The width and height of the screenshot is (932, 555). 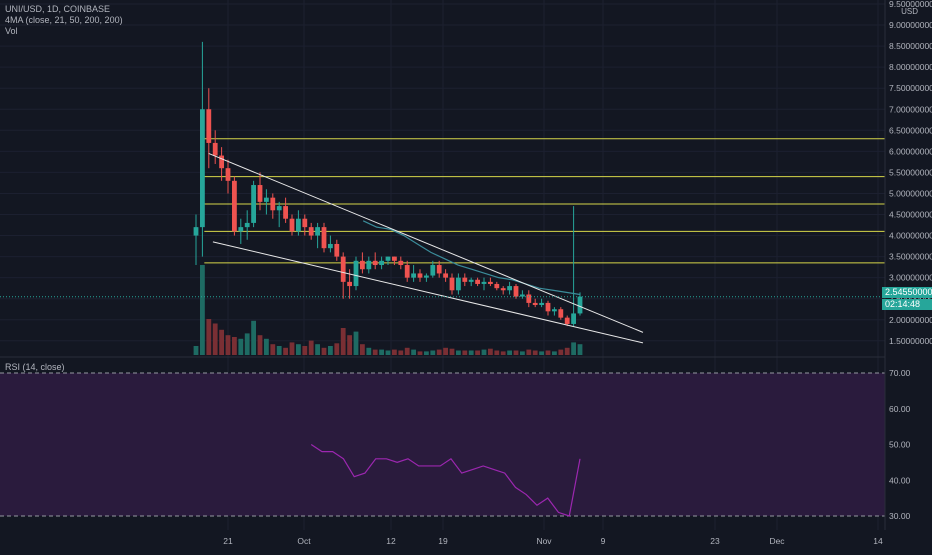 I want to click on price-tick-label: 6.00000000, so click(x=910, y=151).